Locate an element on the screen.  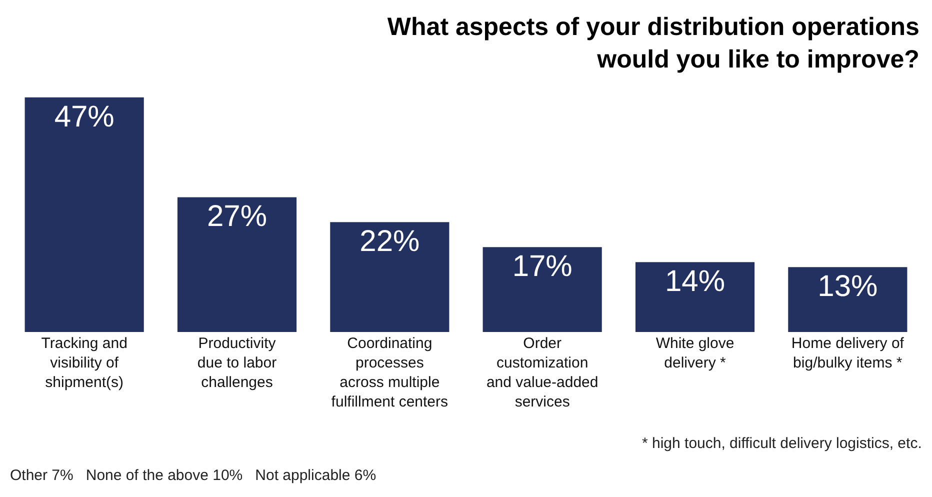
data-label: 14% is located at coordinates (695, 281).